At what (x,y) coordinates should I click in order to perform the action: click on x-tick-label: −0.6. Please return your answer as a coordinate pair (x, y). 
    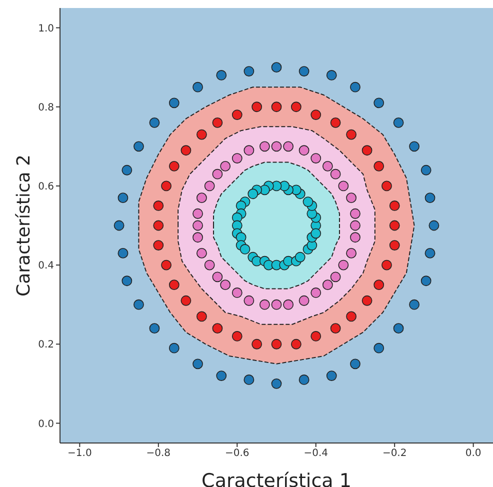
    Looking at the image, I should click on (237, 454).